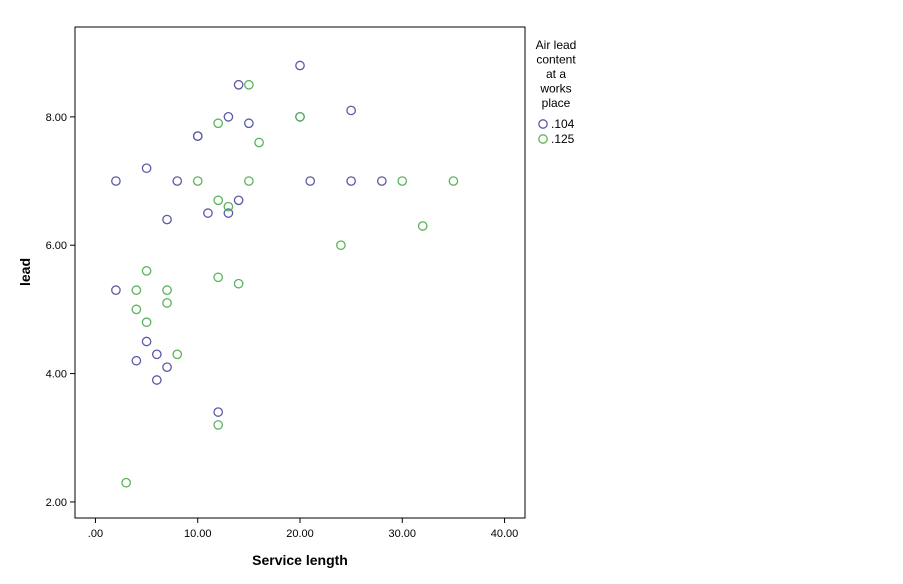 The image size is (903, 584). Describe the element at coordinates (25, 272) in the screenshot. I see `y-axis-title: lead` at that location.